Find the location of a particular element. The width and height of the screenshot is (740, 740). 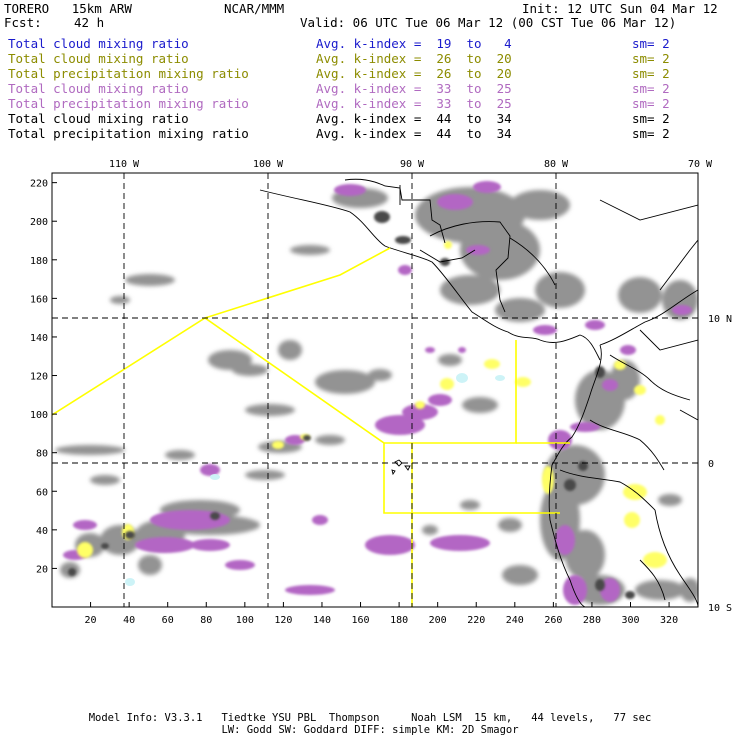

organization: NCAR/MMM is located at coordinates (254, 8).